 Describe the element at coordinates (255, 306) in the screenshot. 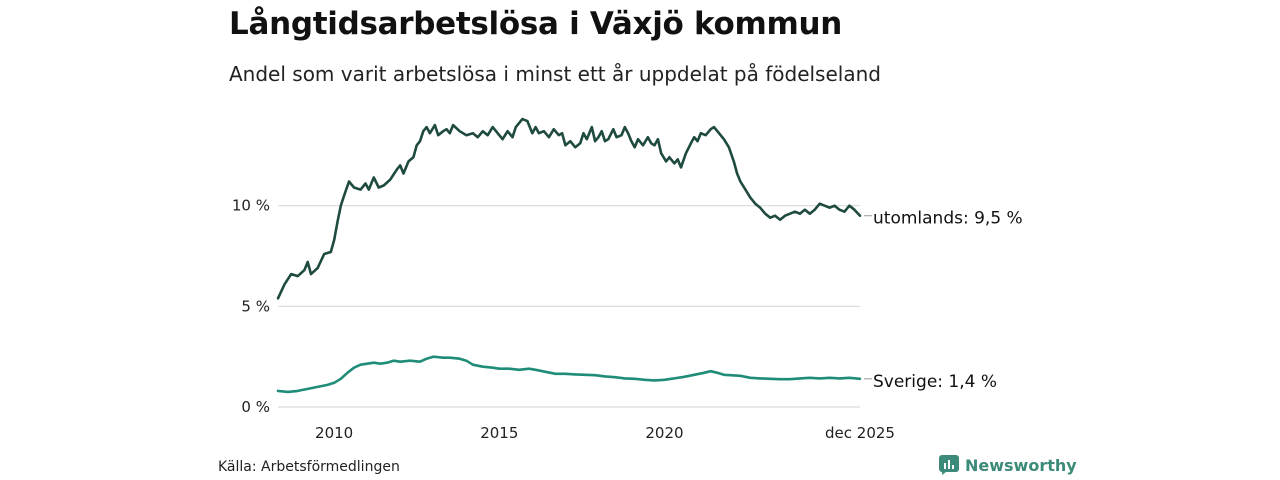

I see `y-tick-label: 5 %` at that location.